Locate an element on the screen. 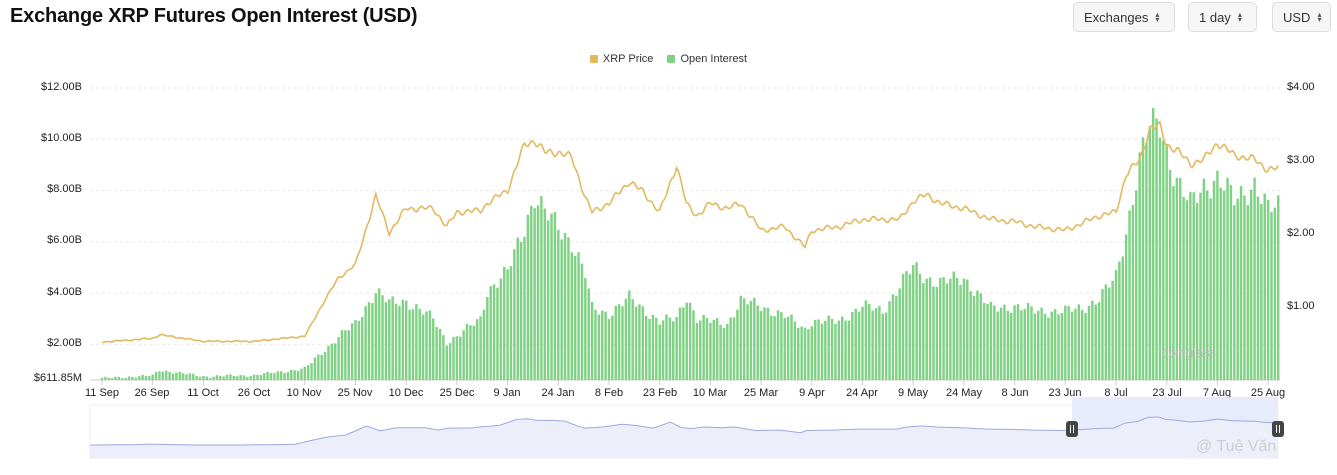 Image resolution: width=1337 pixels, height=475 pixels. author-watermark: @ Tuệ Văn is located at coordinates (1236, 446).